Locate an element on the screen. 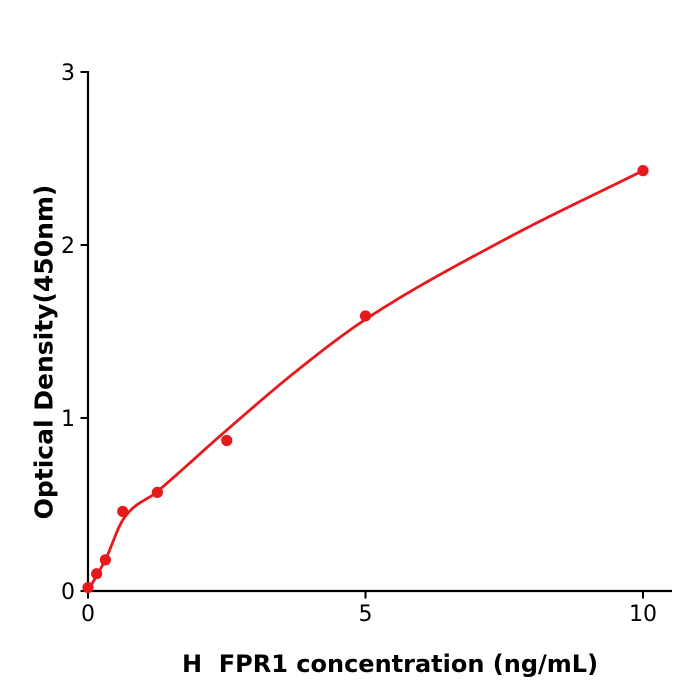 This screenshot has width=700, height=700. x-tick-label: 0 is located at coordinates (88, 614).